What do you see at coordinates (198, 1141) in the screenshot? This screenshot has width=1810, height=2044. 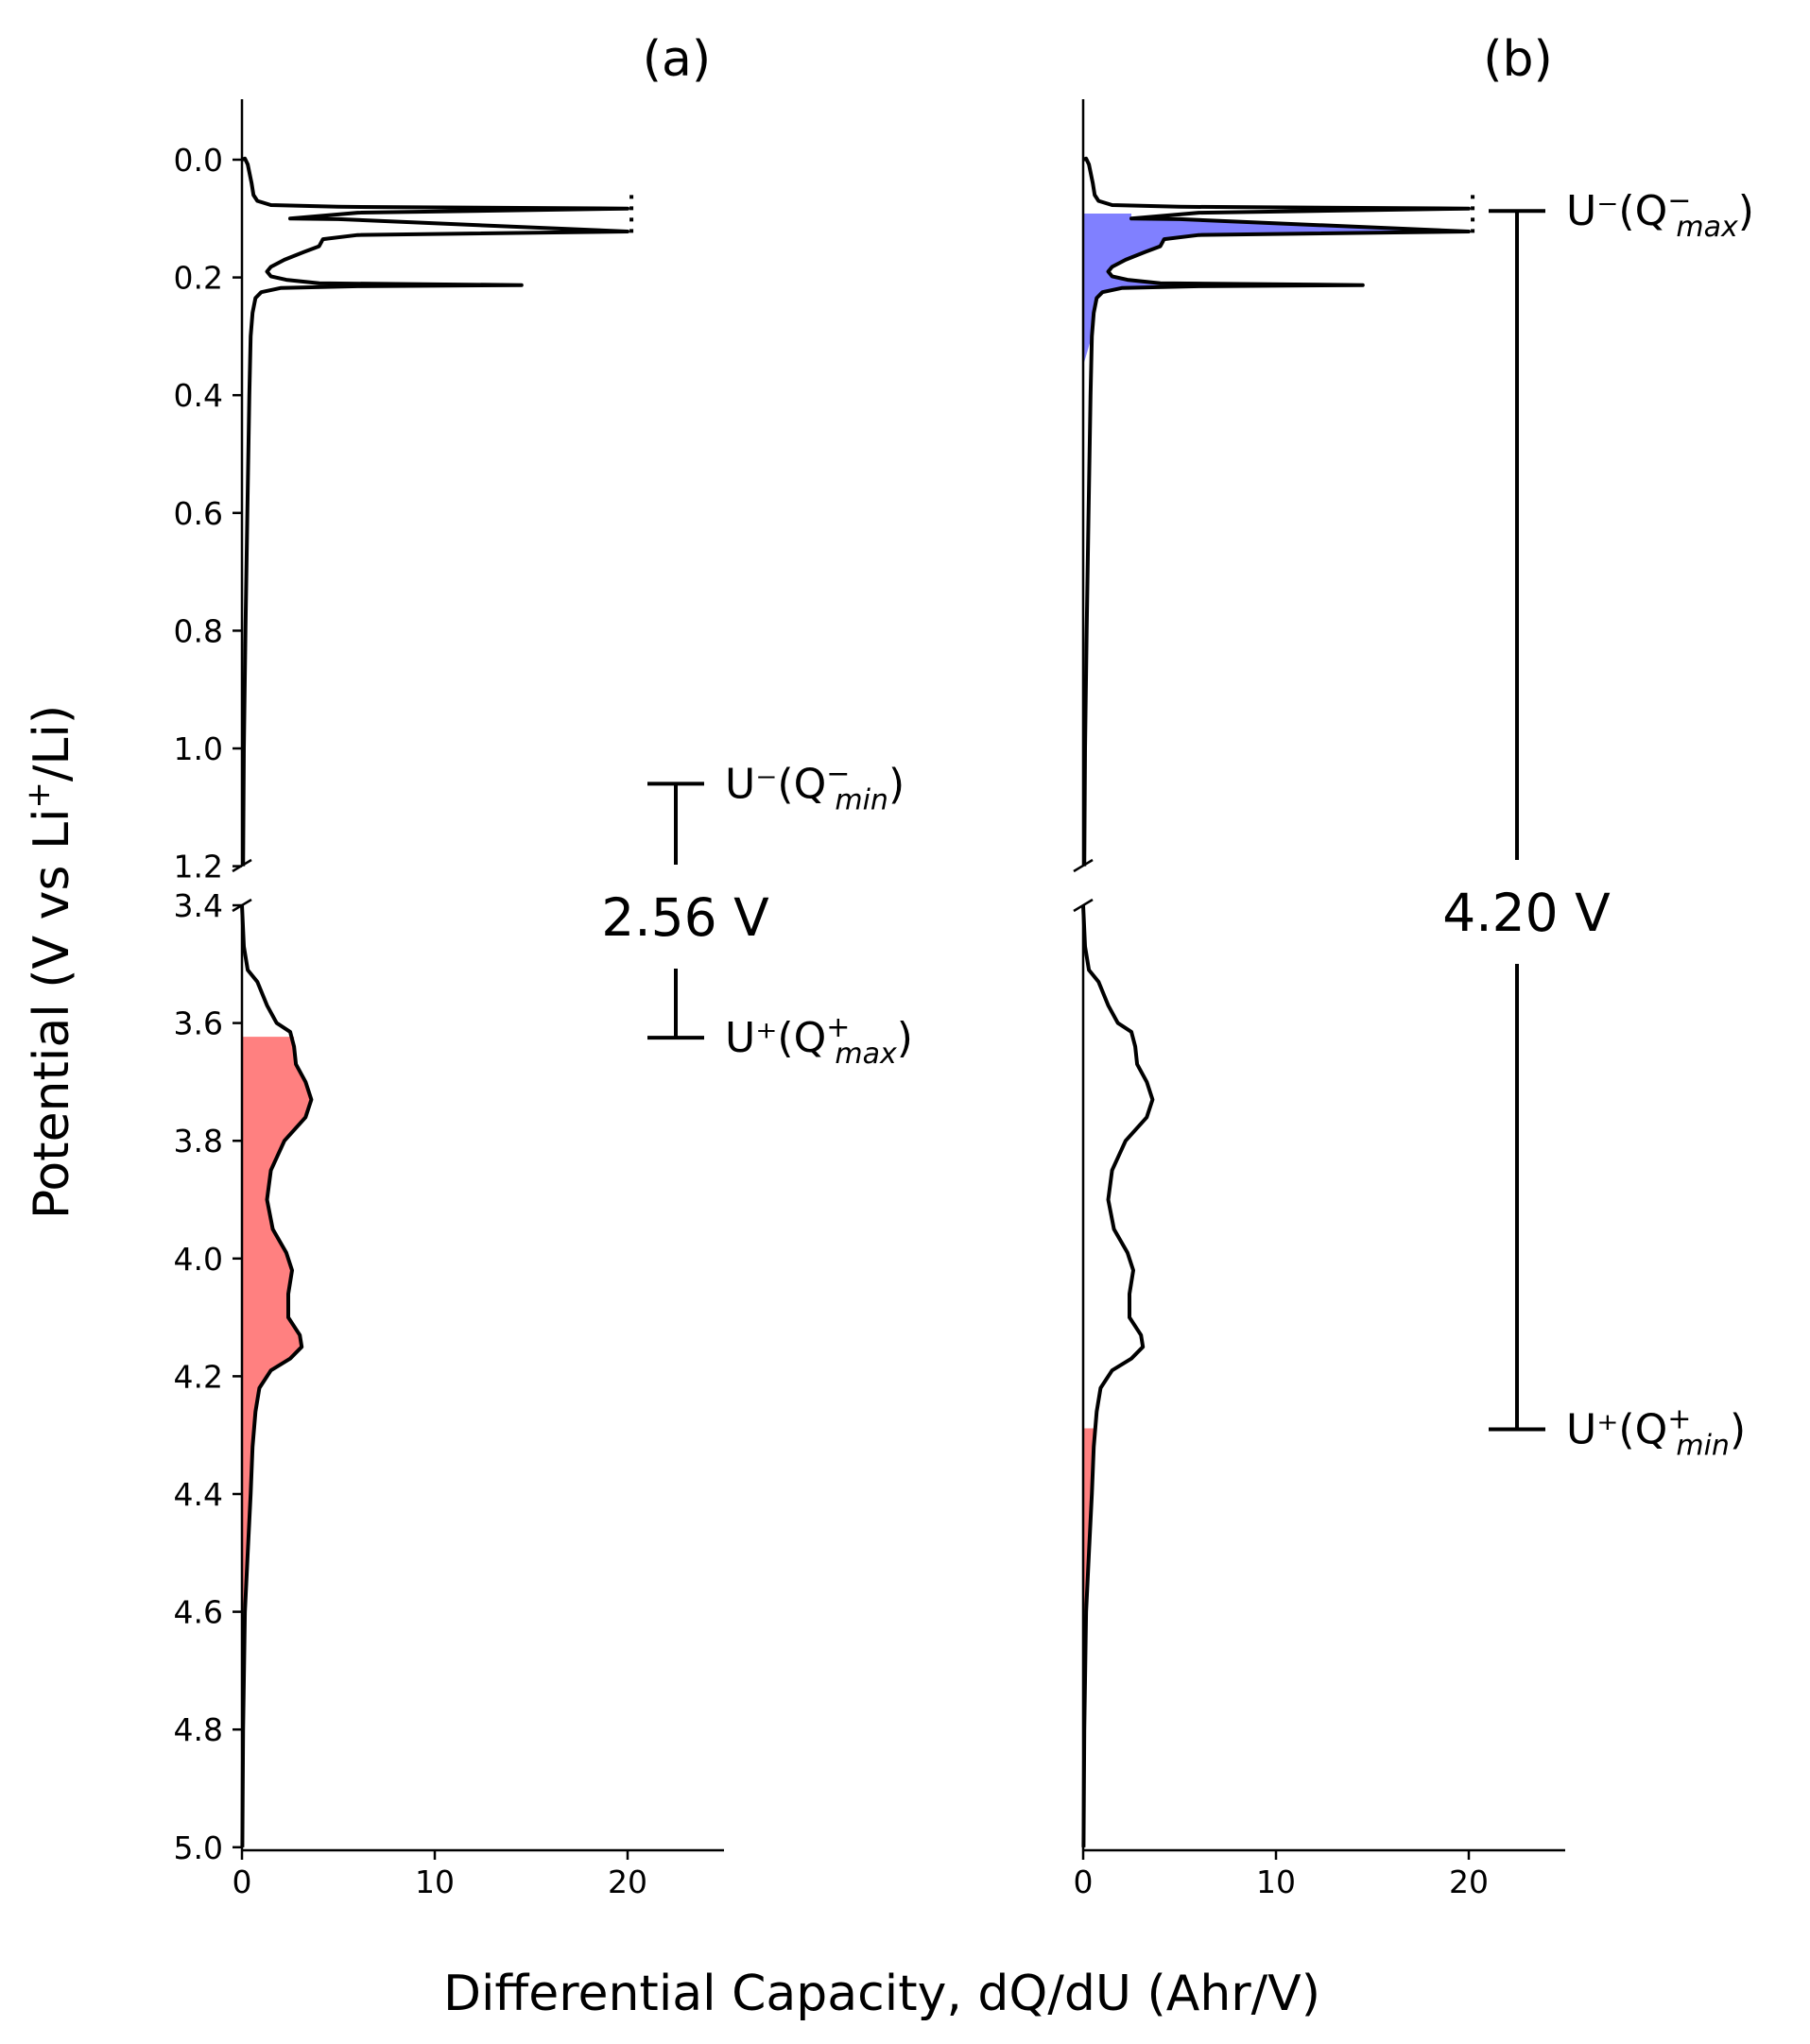 I see `y-tick-label-9: 3.8` at bounding box center [198, 1141].